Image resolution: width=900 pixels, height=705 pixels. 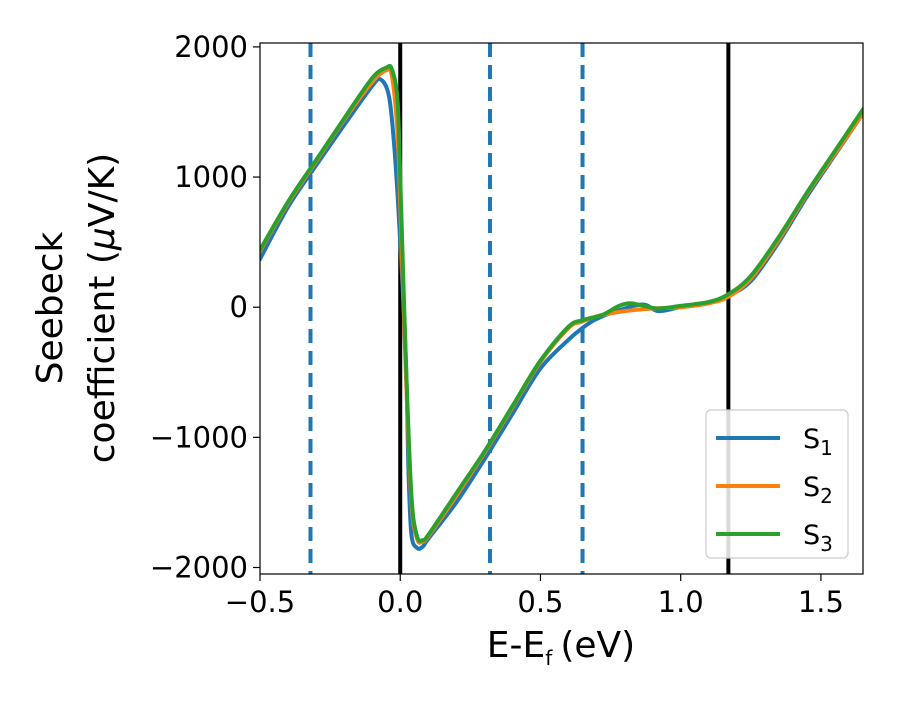 I want to click on y-axis-title-line2-end: V/K), so click(x=102, y=190).